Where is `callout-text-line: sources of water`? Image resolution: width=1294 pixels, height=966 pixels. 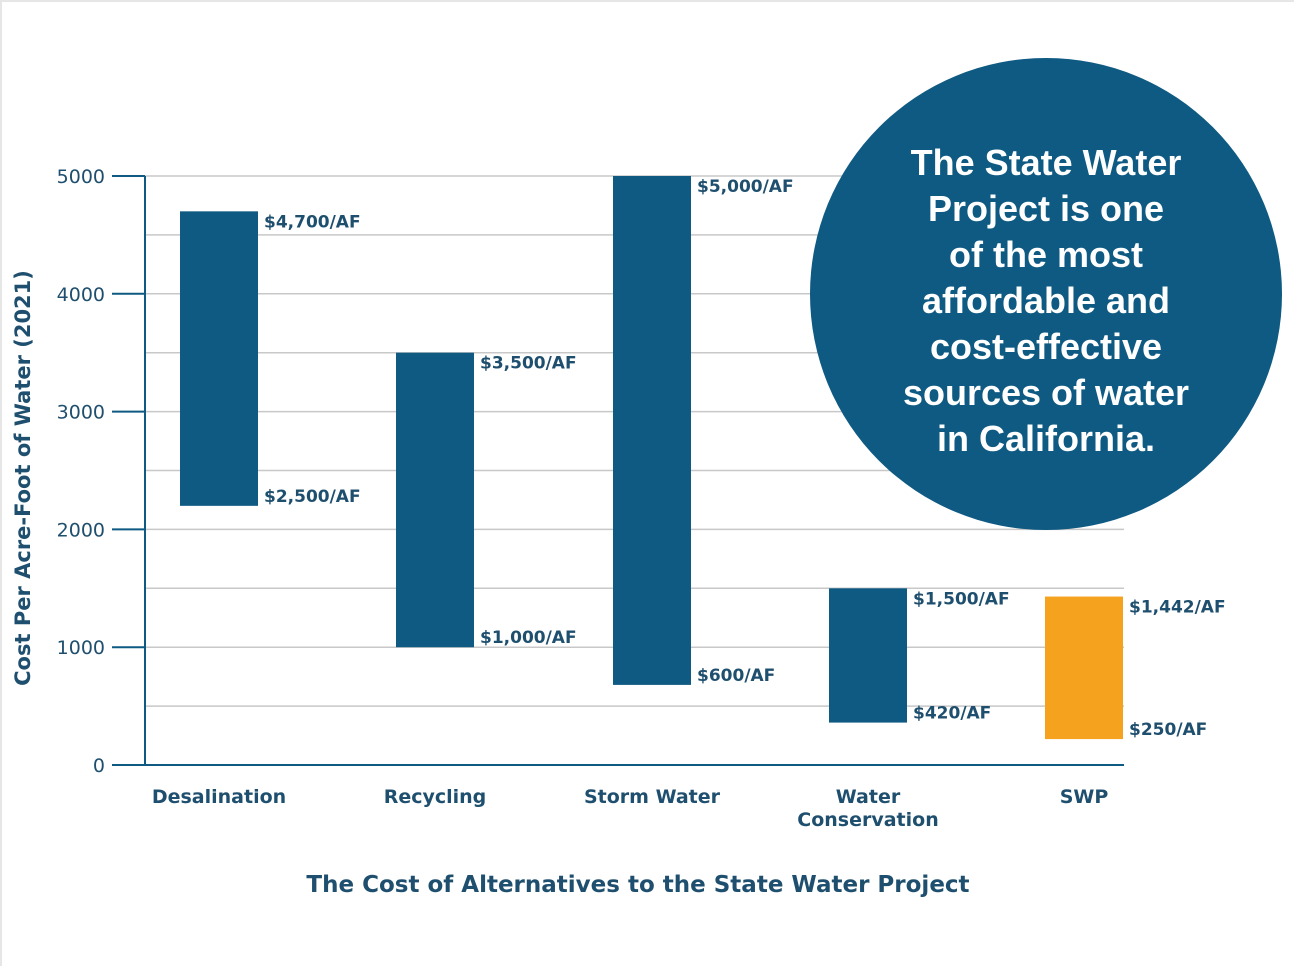 callout-text-line: sources of water is located at coordinates (1046, 392).